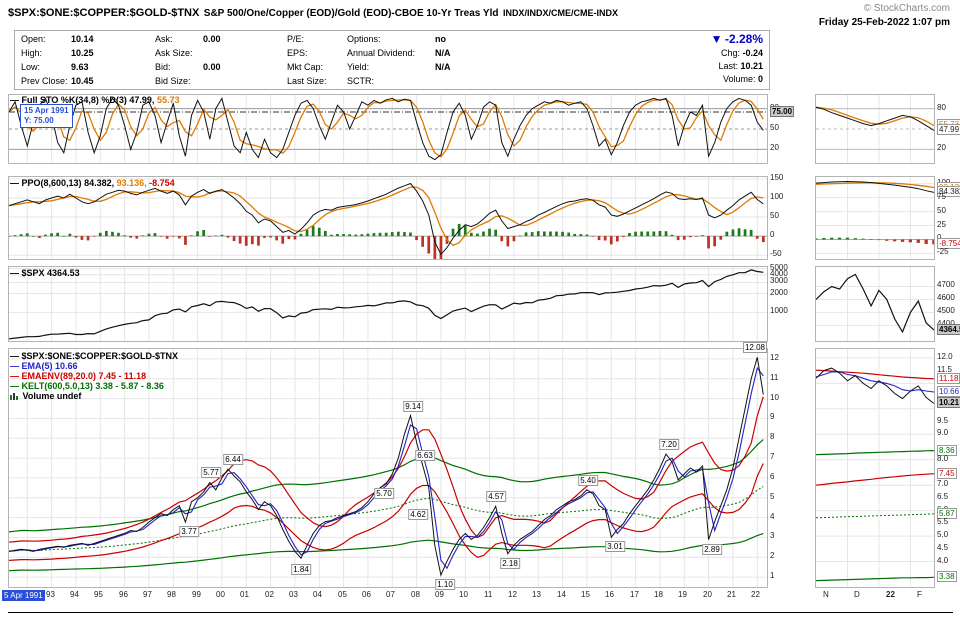  I want to click on quote-label: Bid Size:, so click(173, 81).